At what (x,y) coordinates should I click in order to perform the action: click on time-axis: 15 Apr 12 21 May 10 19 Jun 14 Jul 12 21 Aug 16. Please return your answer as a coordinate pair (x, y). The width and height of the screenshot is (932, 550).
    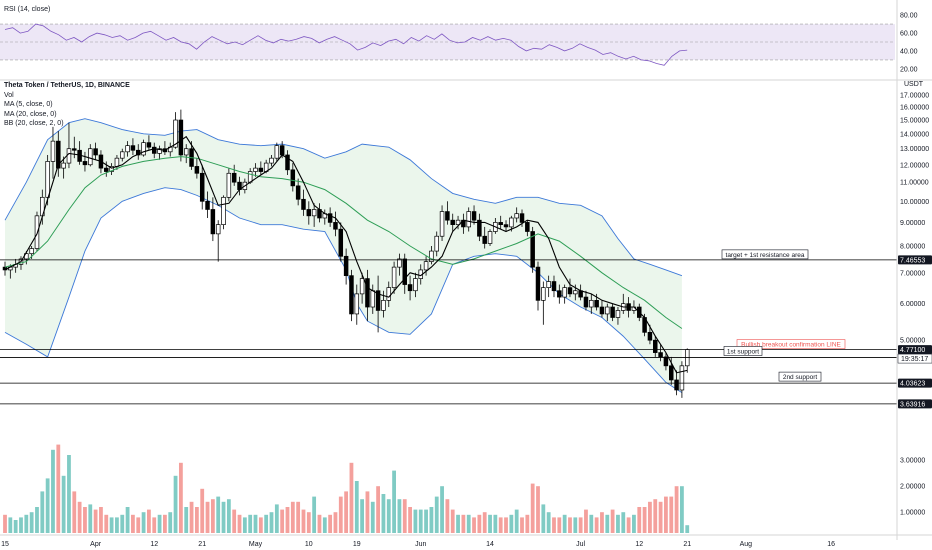
    Looking at the image, I should click on (466, 541).